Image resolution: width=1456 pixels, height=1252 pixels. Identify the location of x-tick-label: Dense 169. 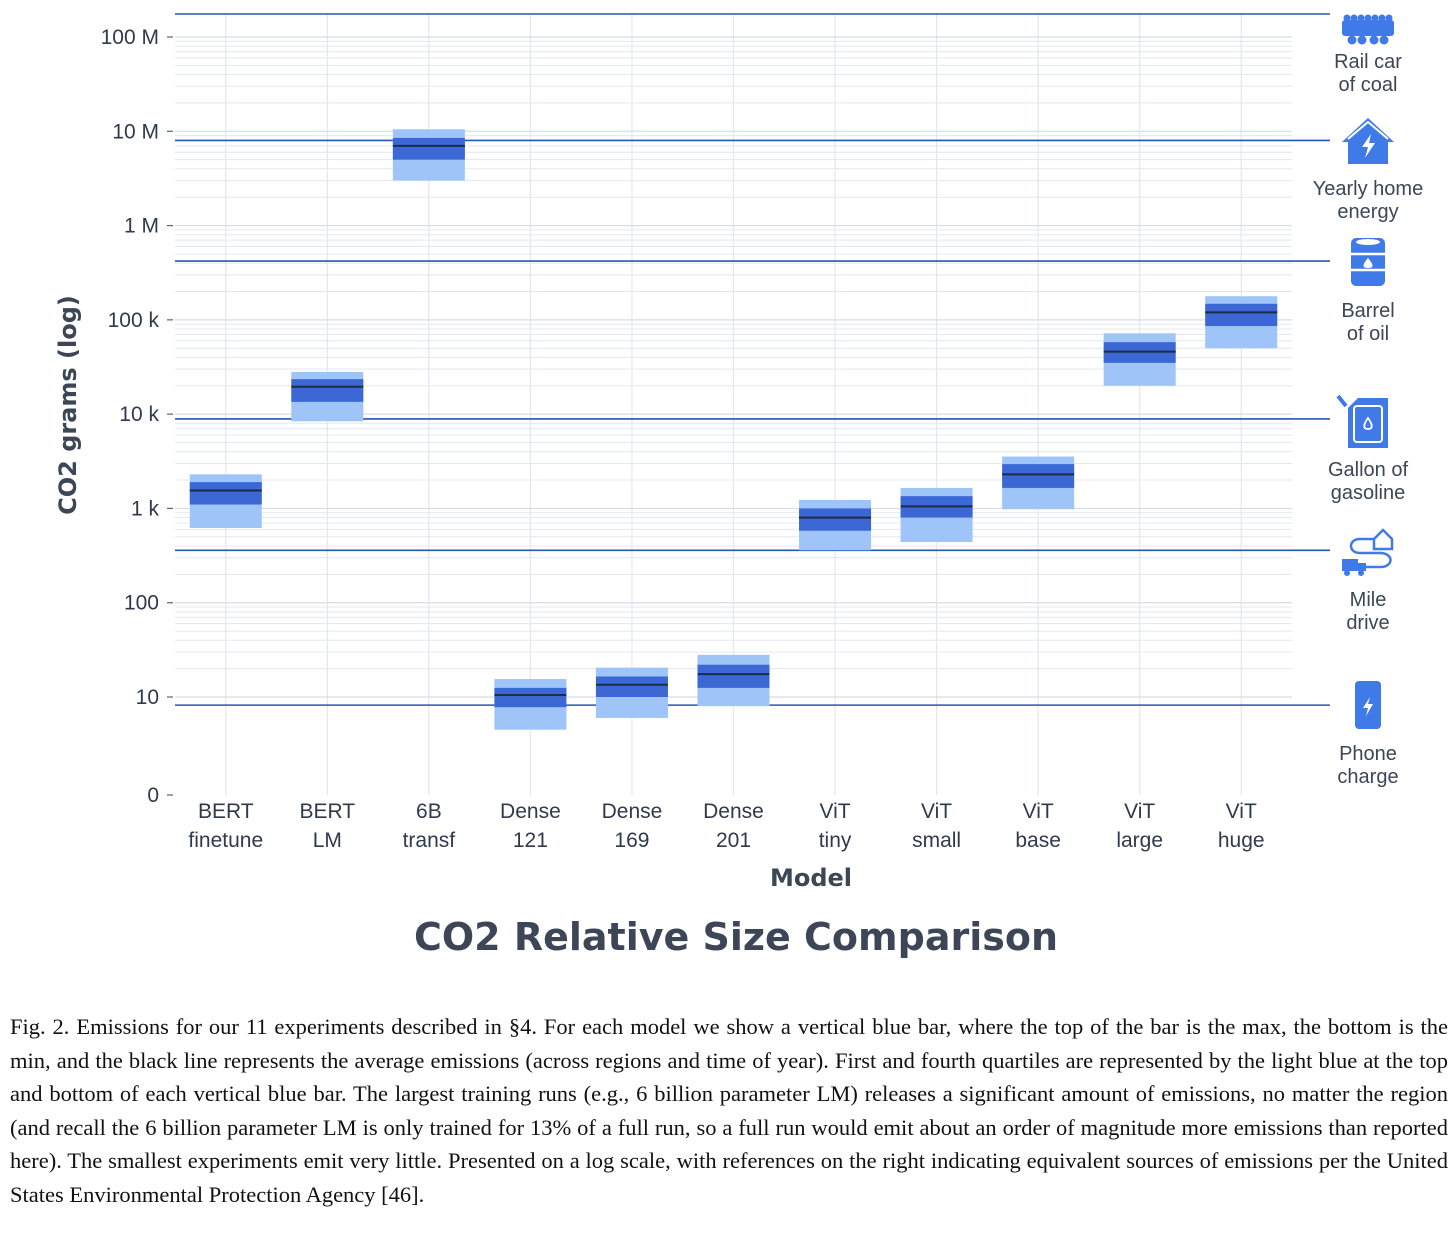
(632, 826).